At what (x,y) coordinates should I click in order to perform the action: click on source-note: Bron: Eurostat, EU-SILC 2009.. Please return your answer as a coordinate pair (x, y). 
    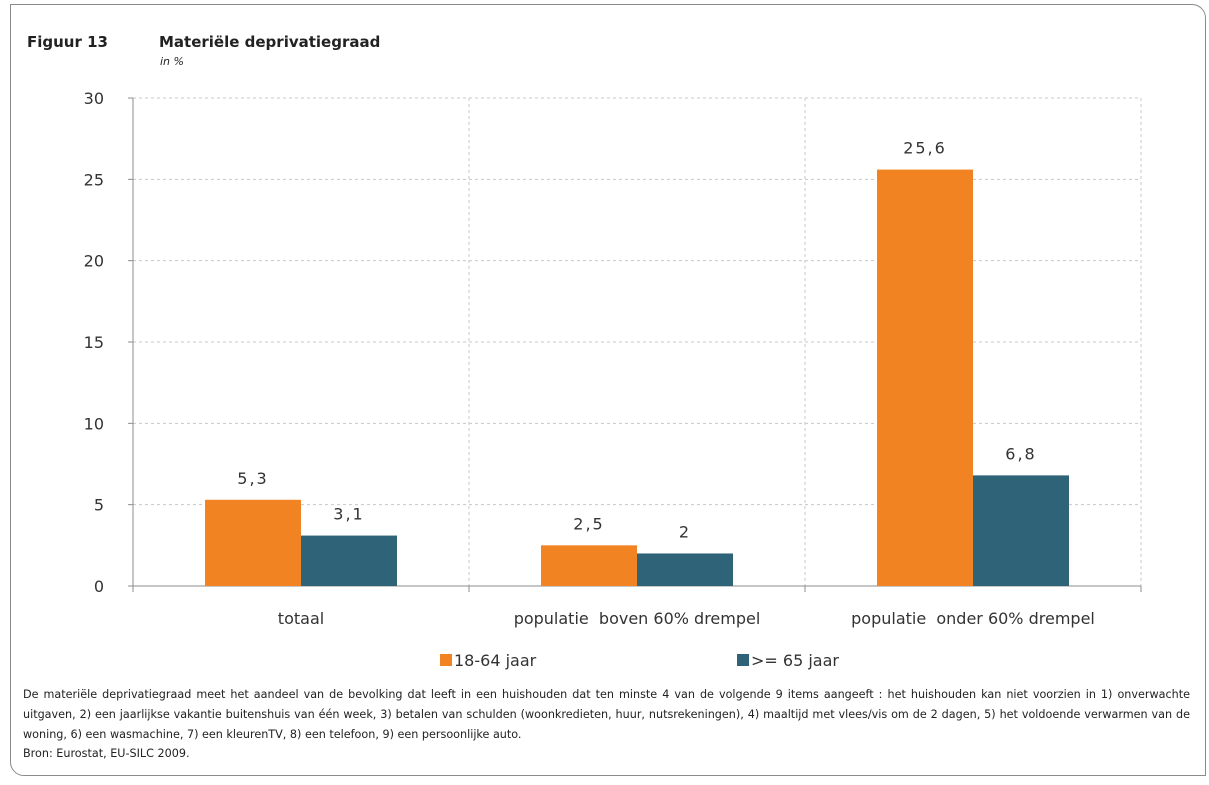
    Looking at the image, I should click on (106, 753).